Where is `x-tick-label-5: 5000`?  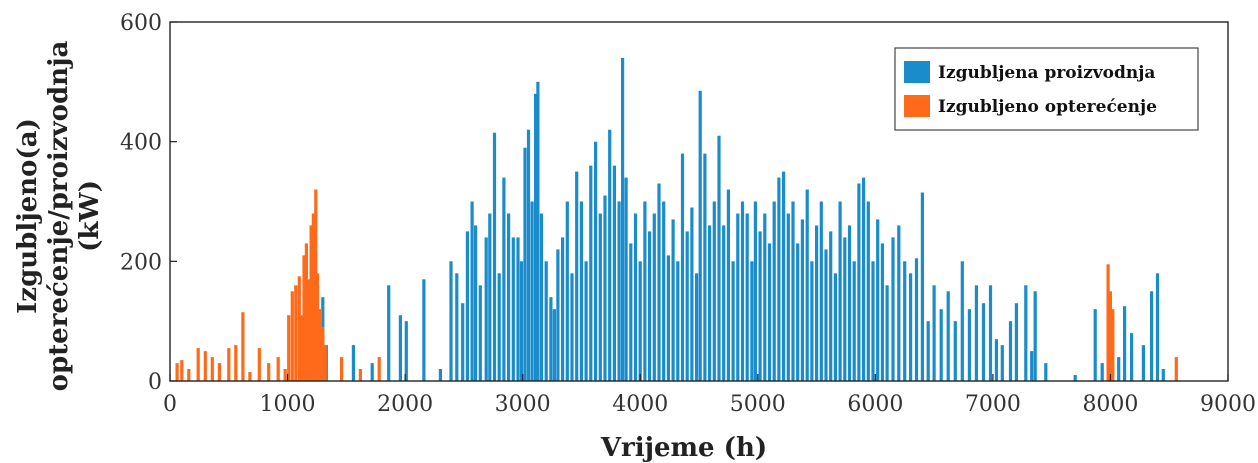
x-tick-label-5: 5000 is located at coordinates (758, 404).